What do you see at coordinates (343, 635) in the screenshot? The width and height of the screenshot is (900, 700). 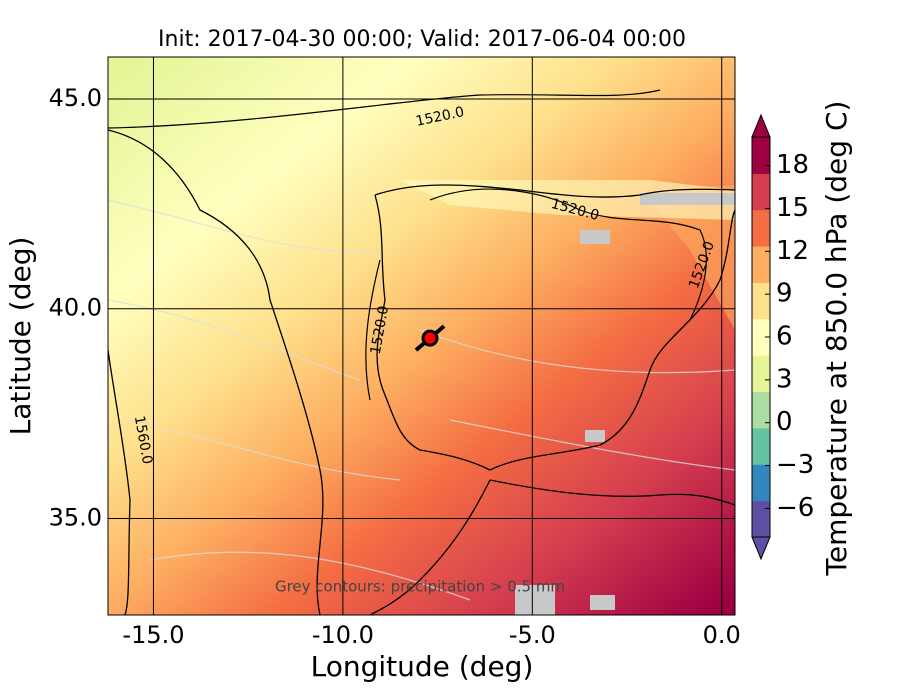 I see `x-tick-label: -10.0` at bounding box center [343, 635].